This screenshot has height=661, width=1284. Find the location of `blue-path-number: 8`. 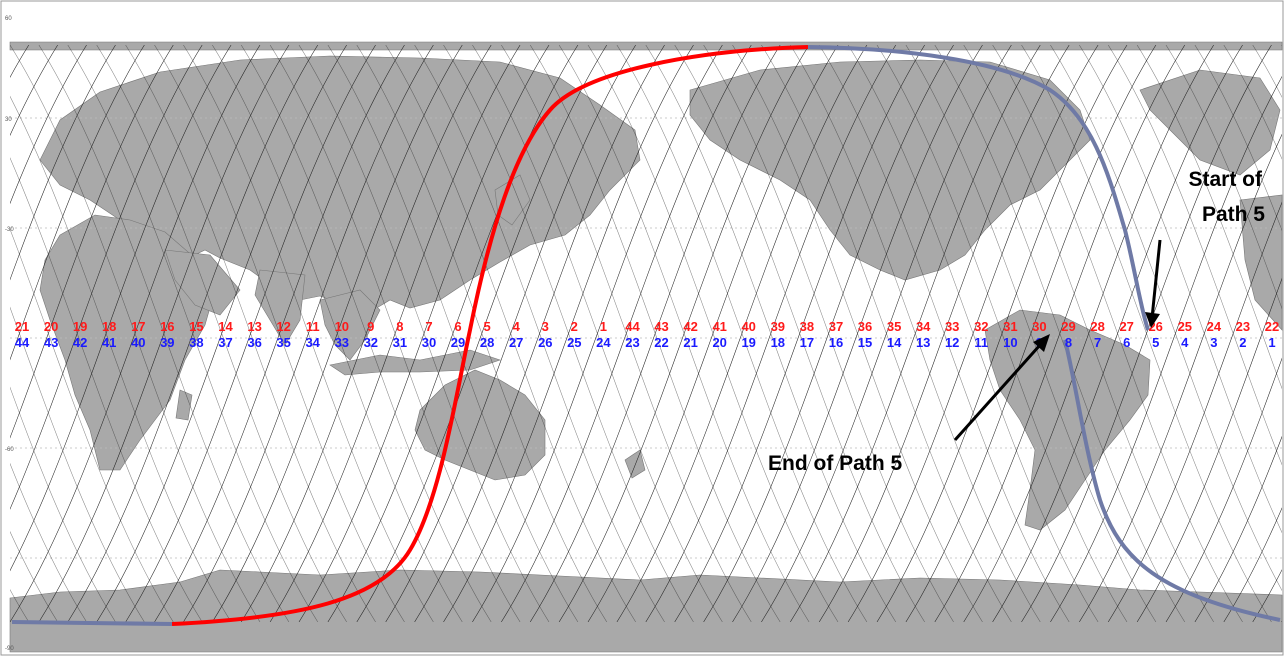

blue-path-number: 8 is located at coordinates (1068, 342).